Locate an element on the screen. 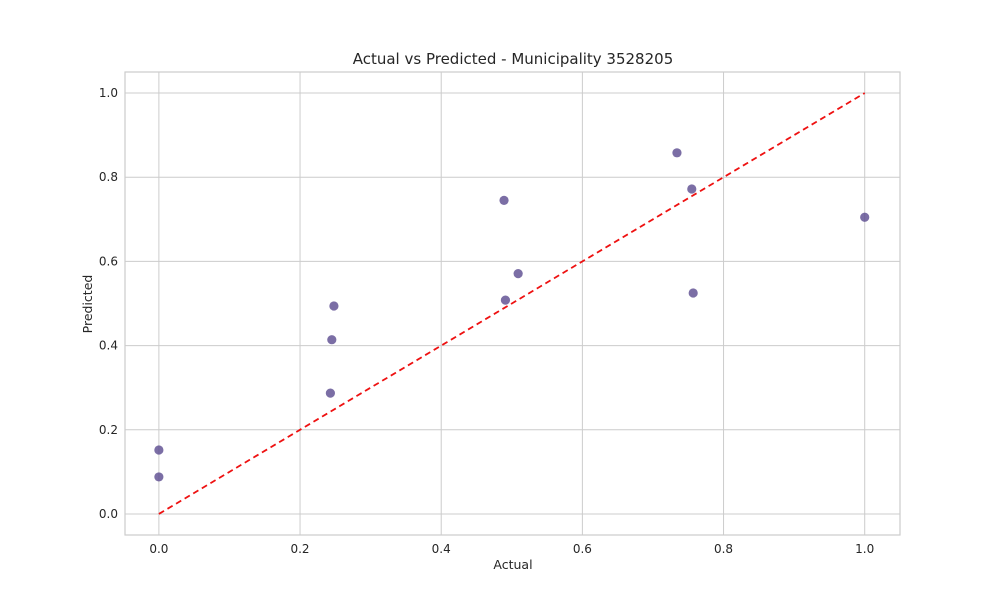  y-tick-label: 0.6 is located at coordinates (108, 261).